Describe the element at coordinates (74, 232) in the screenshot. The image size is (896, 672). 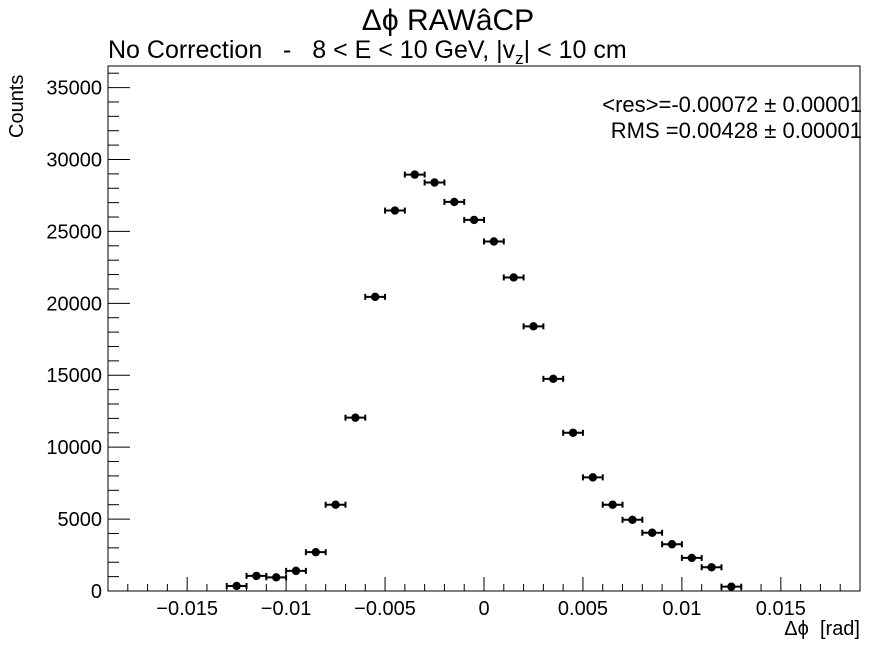
I see `y-tick-label: 25000` at that location.